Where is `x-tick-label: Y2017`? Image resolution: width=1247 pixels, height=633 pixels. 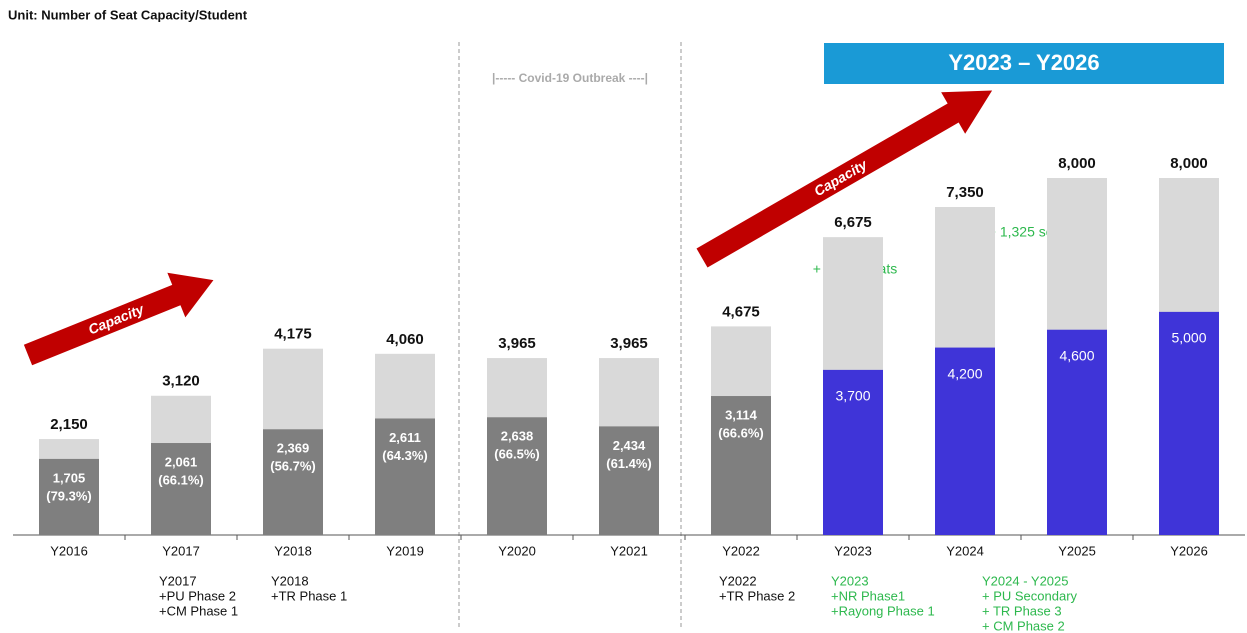
x-tick-label: Y2017 is located at coordinates (181, 550).